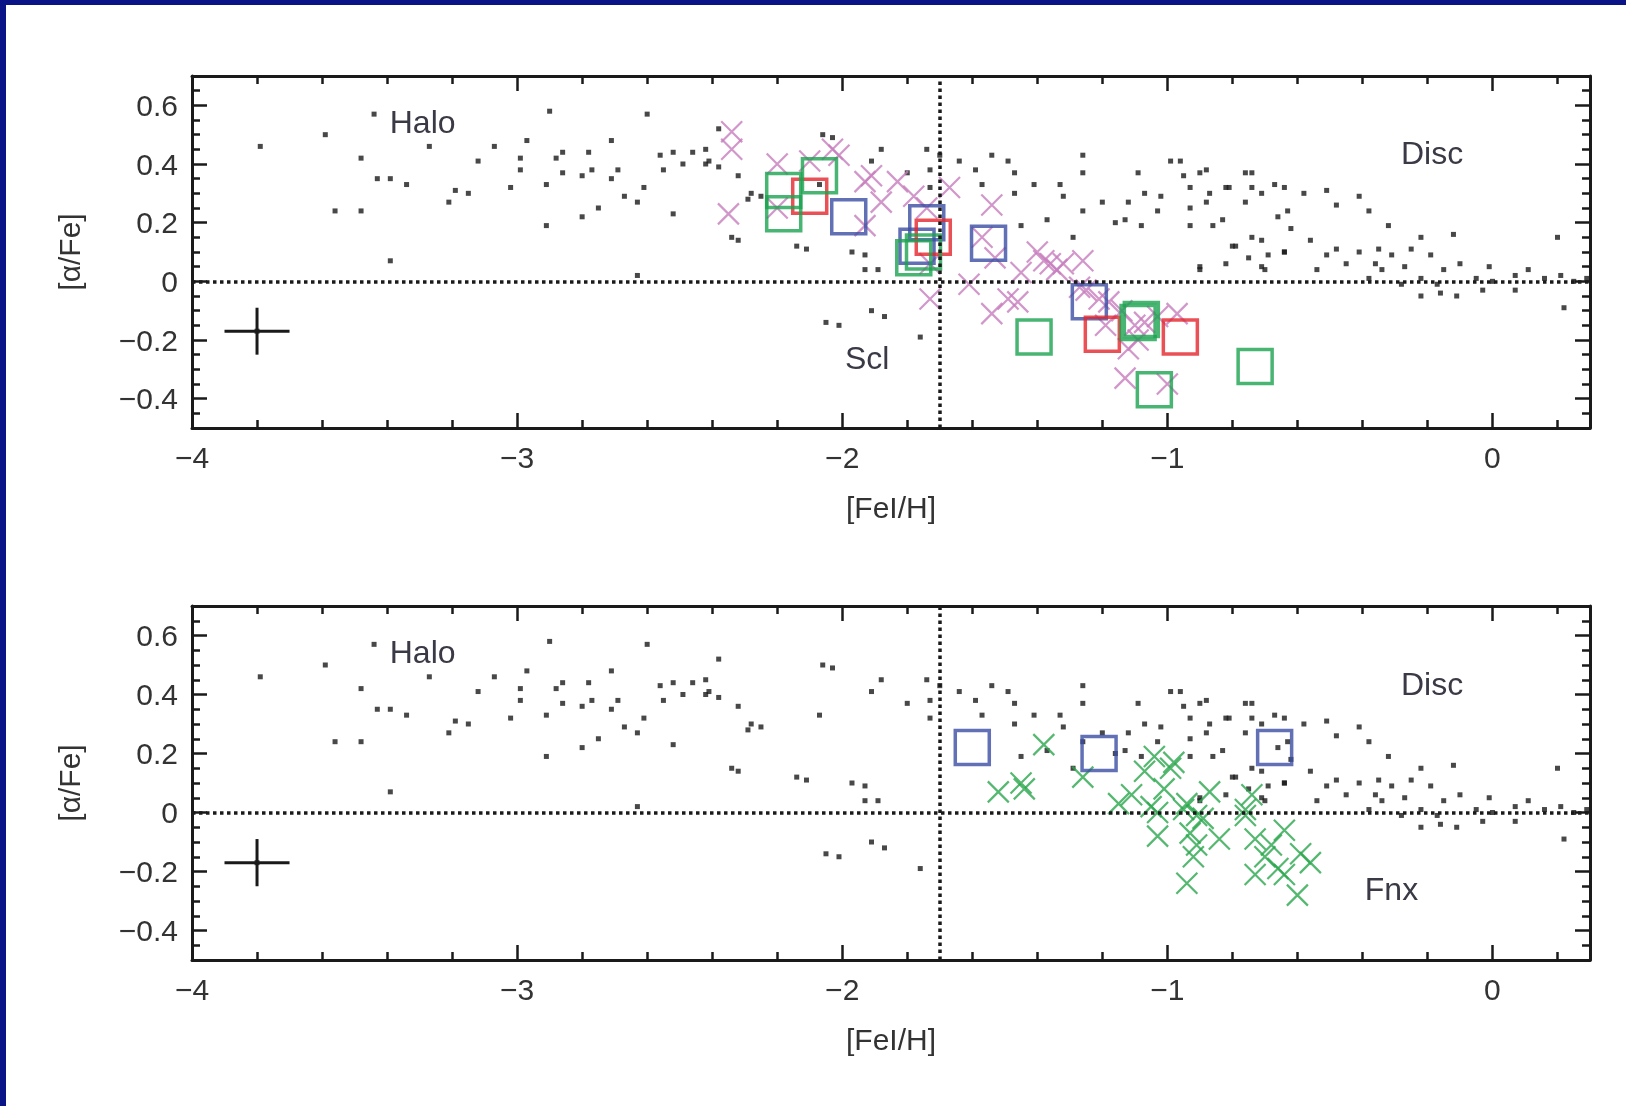 The height and width of the screenshot is (1106, 1626). What do you see at coordinates (867, 357) in the screenshot?
I see `annotation: Scl` at bounding box center [867, 357].